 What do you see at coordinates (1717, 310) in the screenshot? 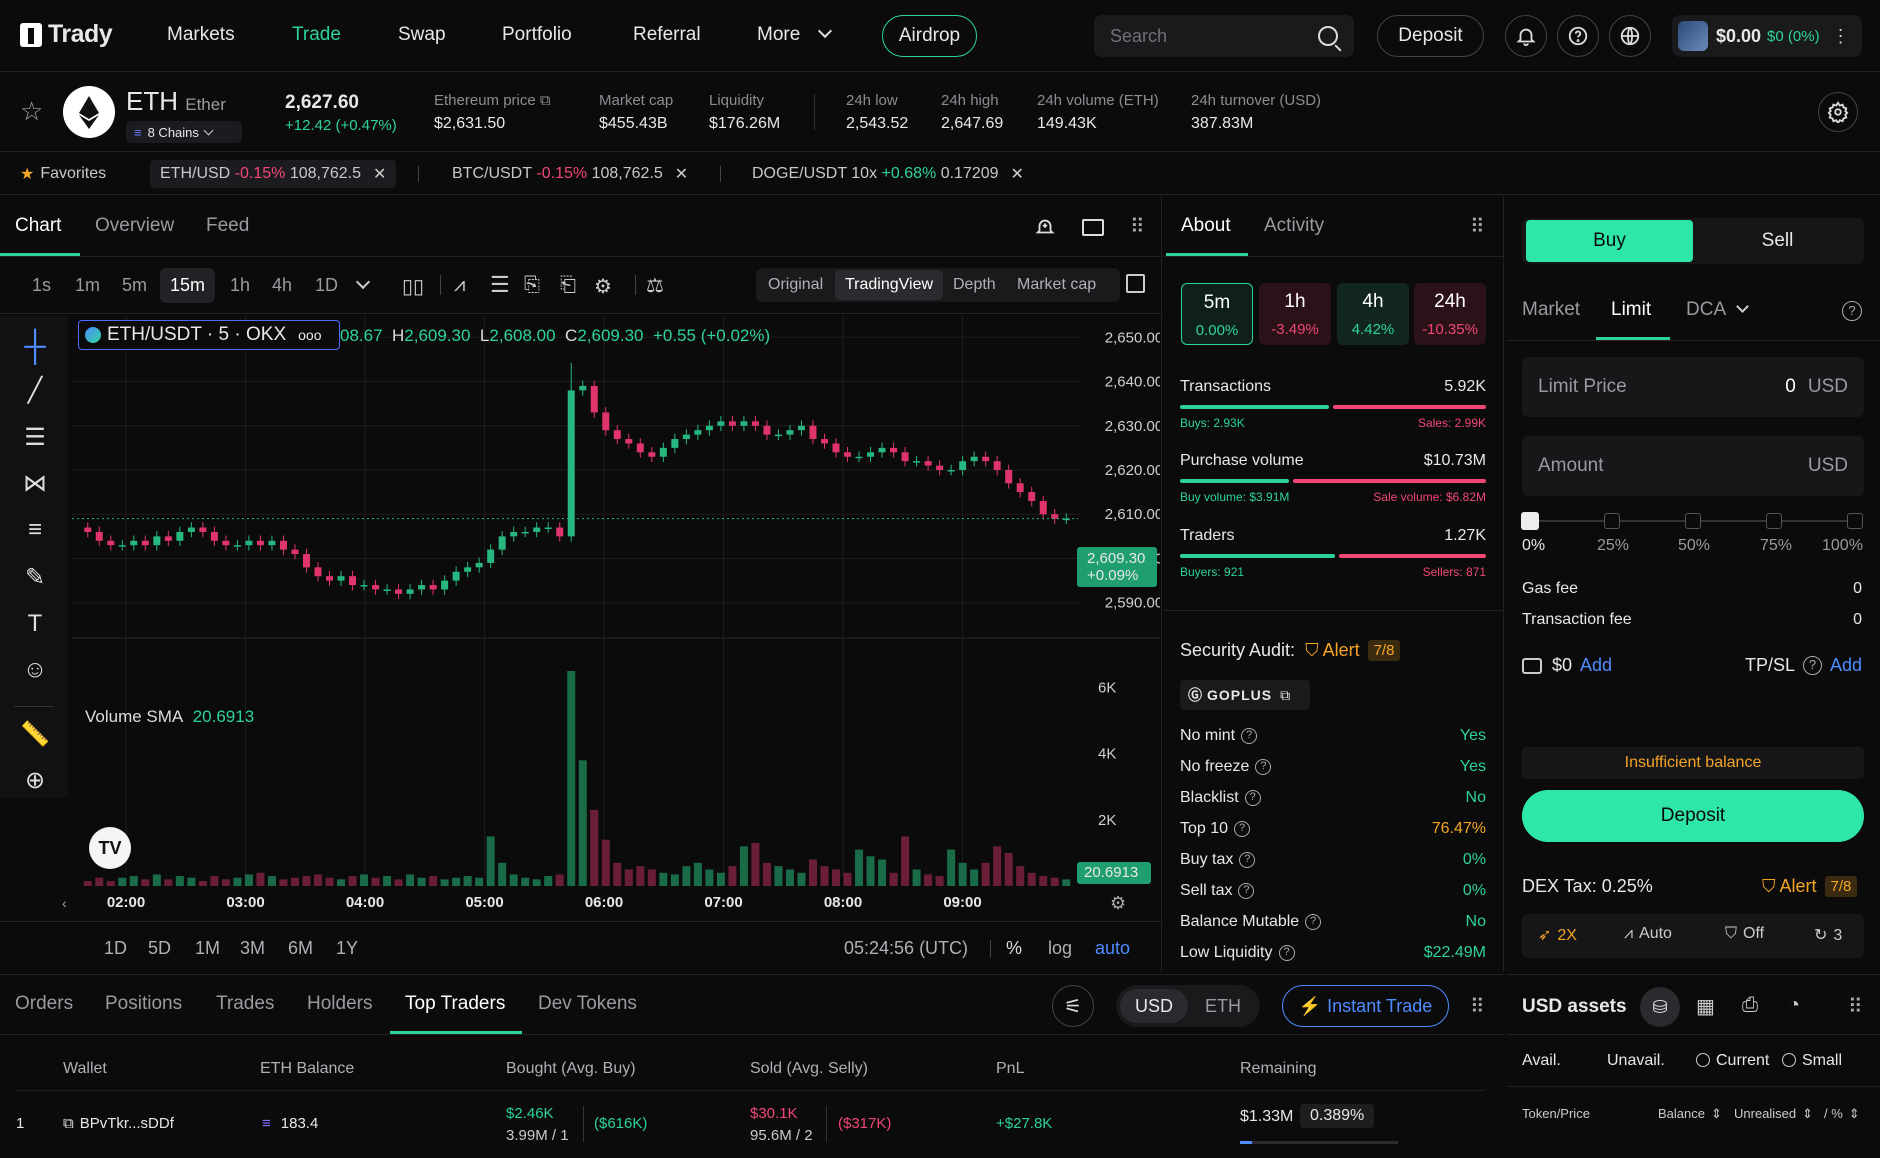
I see `tab-dca: DCA` at bounding box center [1717, 310].